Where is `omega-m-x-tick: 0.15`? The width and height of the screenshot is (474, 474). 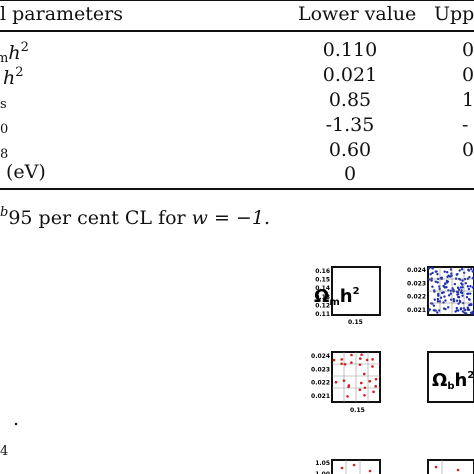 omega-m-x-tick: 0.15 is located at coordinates (355, 322).